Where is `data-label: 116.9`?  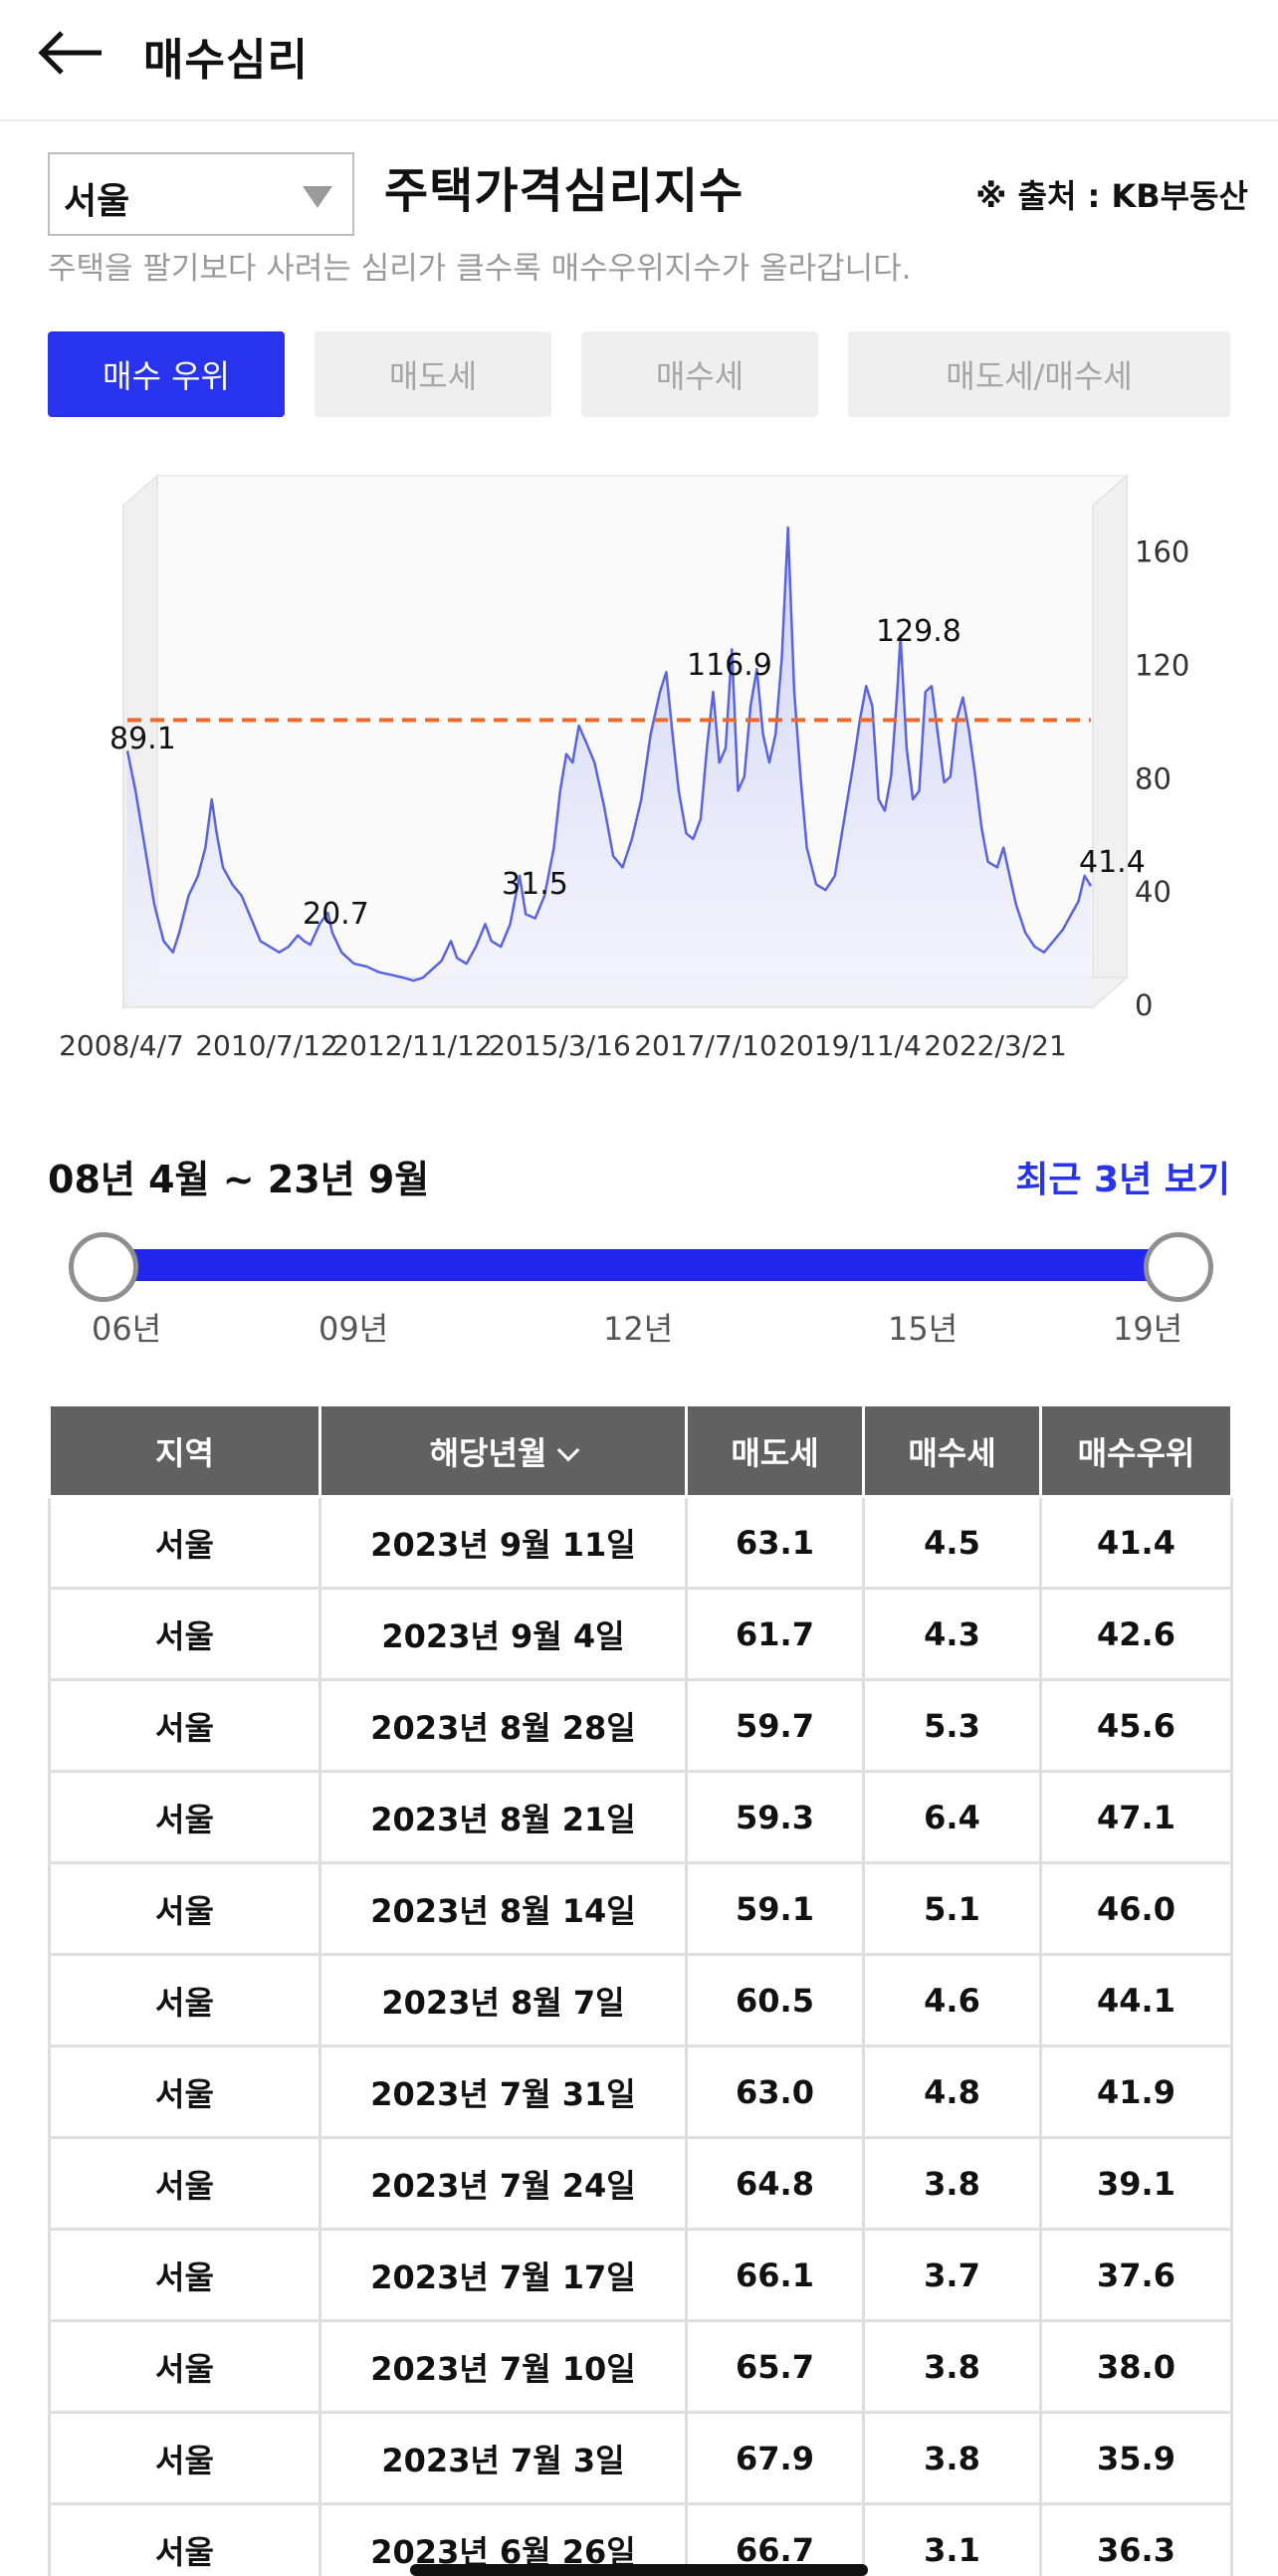 data-label: 116.9 is located at coordinates (730, 665).